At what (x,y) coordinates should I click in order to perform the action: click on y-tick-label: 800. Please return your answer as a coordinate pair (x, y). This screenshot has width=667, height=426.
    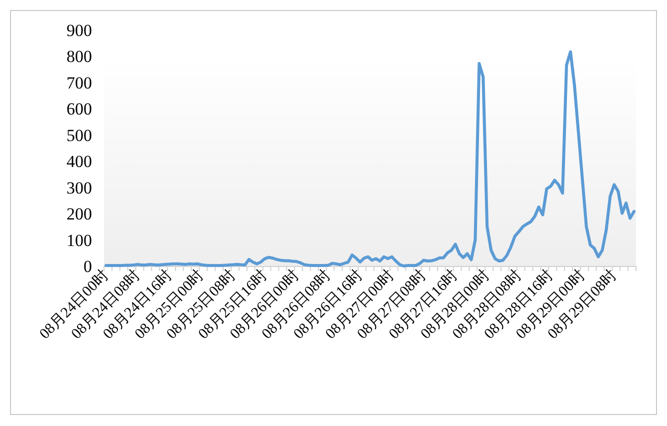
    Looking at the image, I should click on (79, 56).